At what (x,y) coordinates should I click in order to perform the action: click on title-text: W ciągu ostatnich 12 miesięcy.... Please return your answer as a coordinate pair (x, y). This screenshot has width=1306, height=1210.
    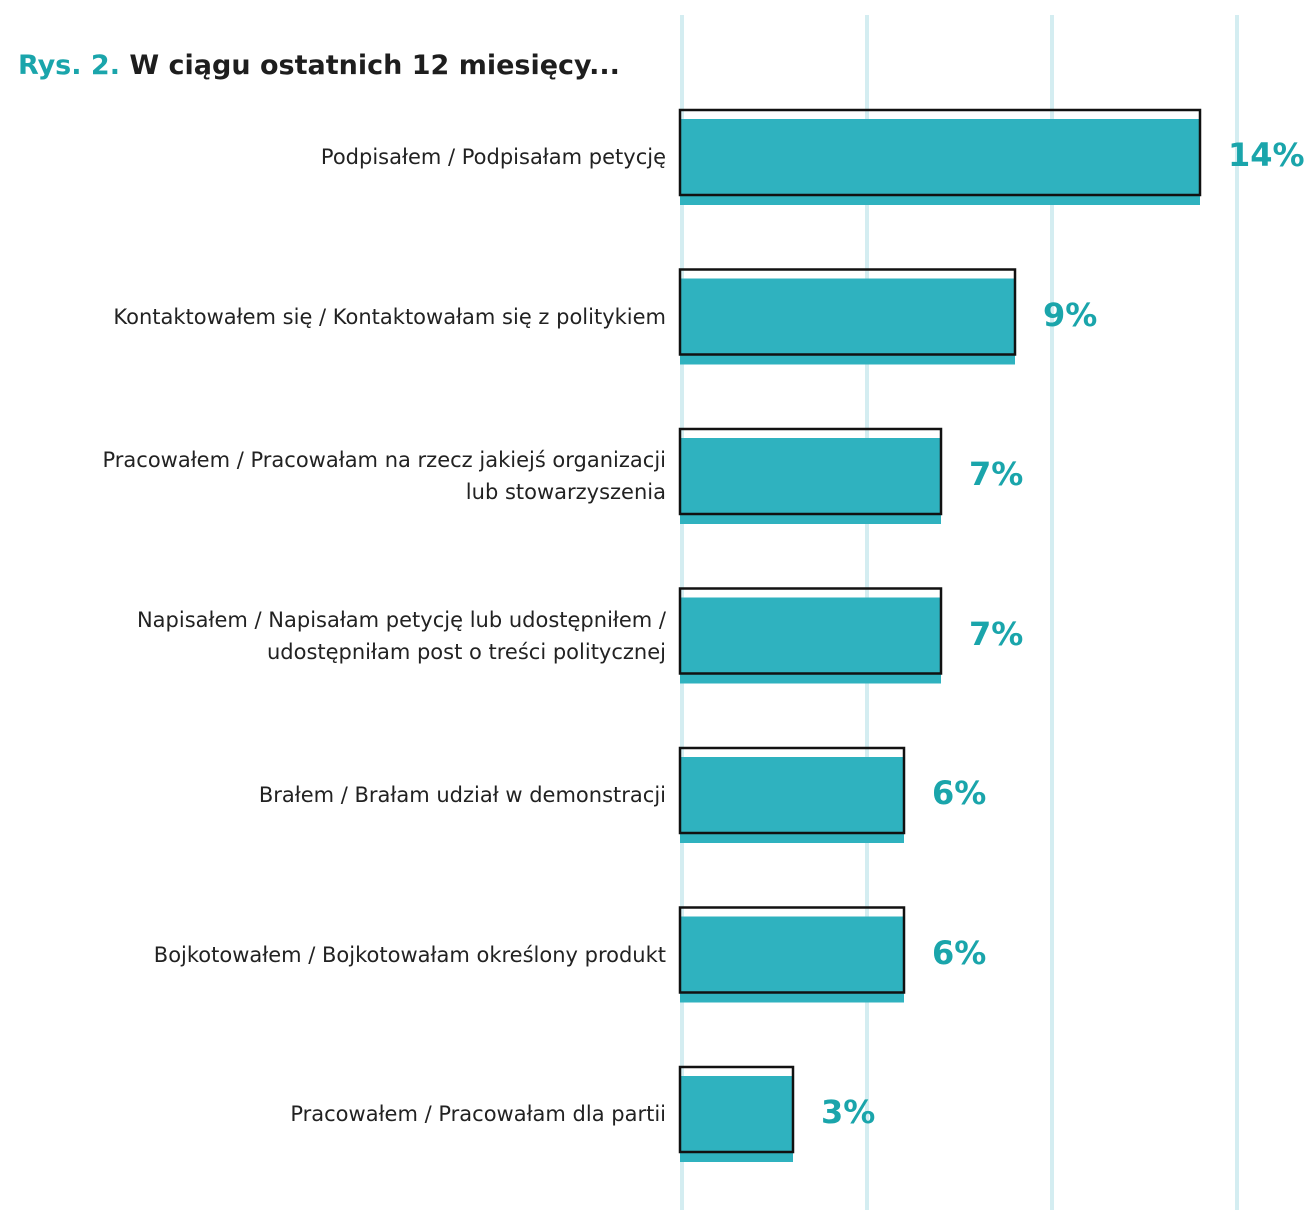
    Looking at the image, I should click on (374, 65).